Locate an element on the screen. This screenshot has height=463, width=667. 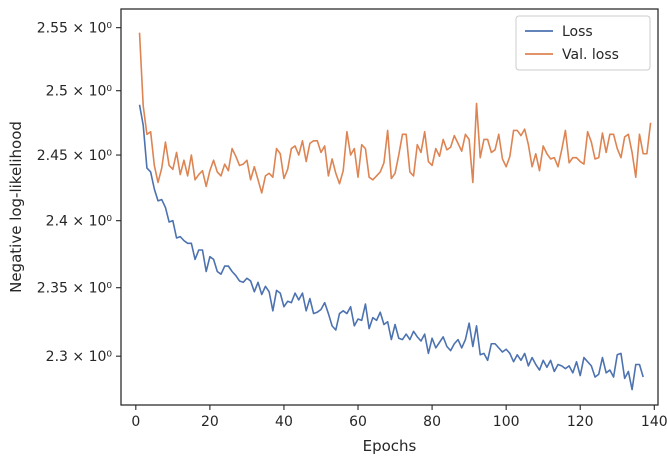
x-tick-label: 0 is located at coordinates (135, 422).